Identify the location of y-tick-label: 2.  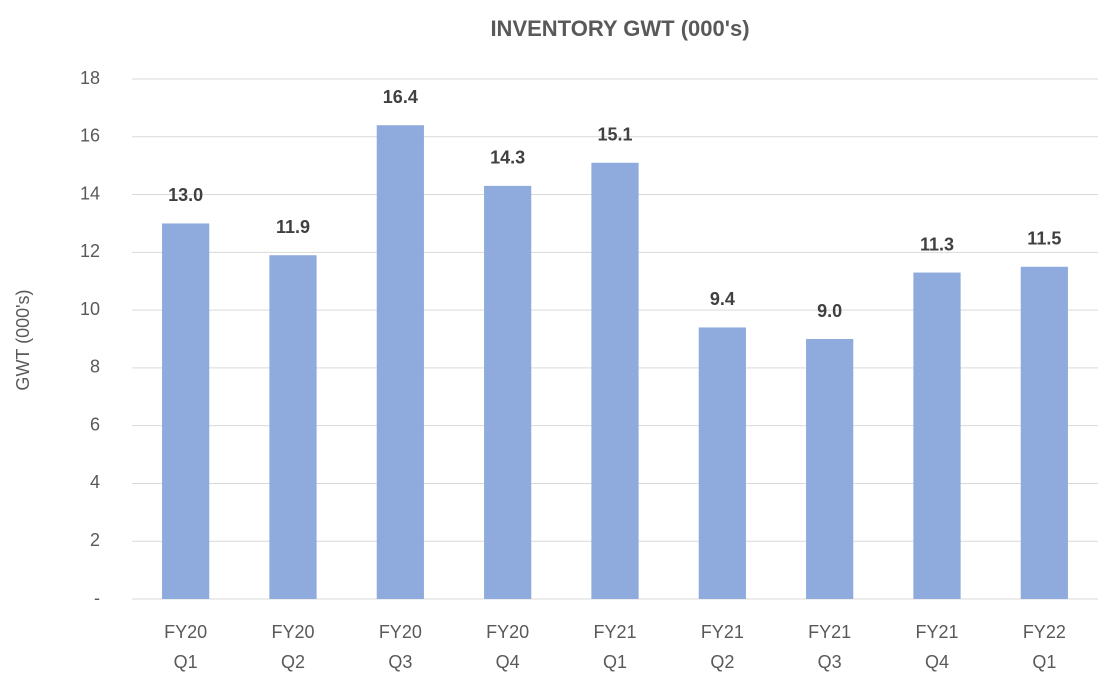
(95, 540).